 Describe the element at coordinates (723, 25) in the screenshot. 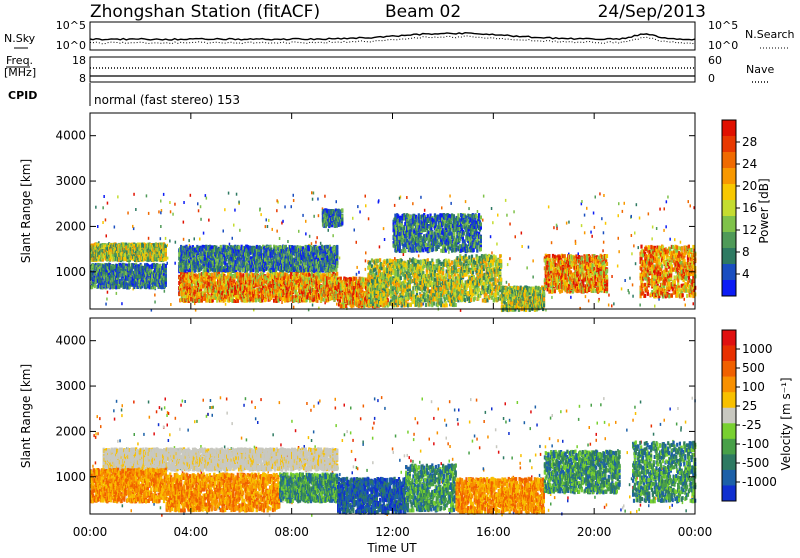

I see `noise-right-tick-top: 10^5` at that location.